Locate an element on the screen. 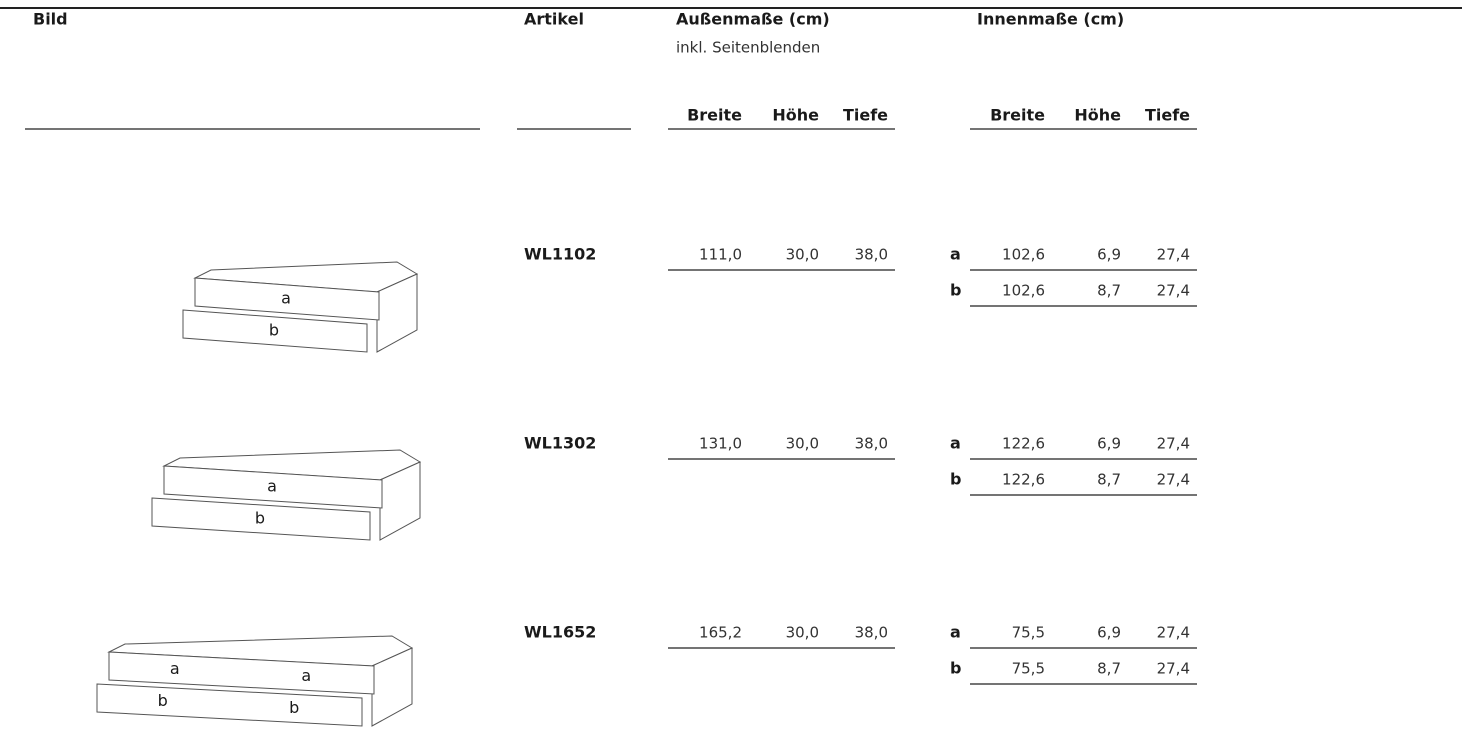 The height and width of the screenshot is (740, 1462). header-inner: Innenmaße (cm) is located at coordinates (1050, 19).